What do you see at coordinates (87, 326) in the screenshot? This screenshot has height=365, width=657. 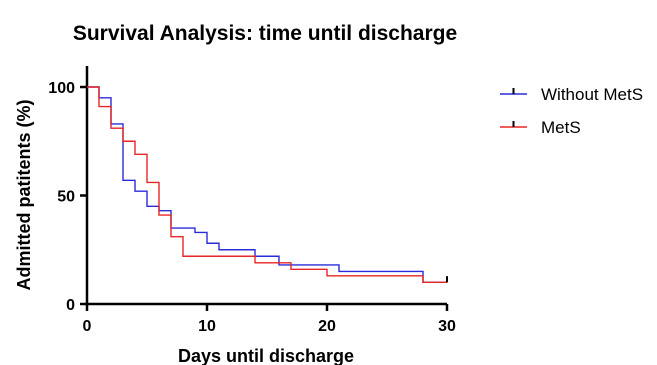 I see `x-tick-label: 0` at bounding box center [87, 326].